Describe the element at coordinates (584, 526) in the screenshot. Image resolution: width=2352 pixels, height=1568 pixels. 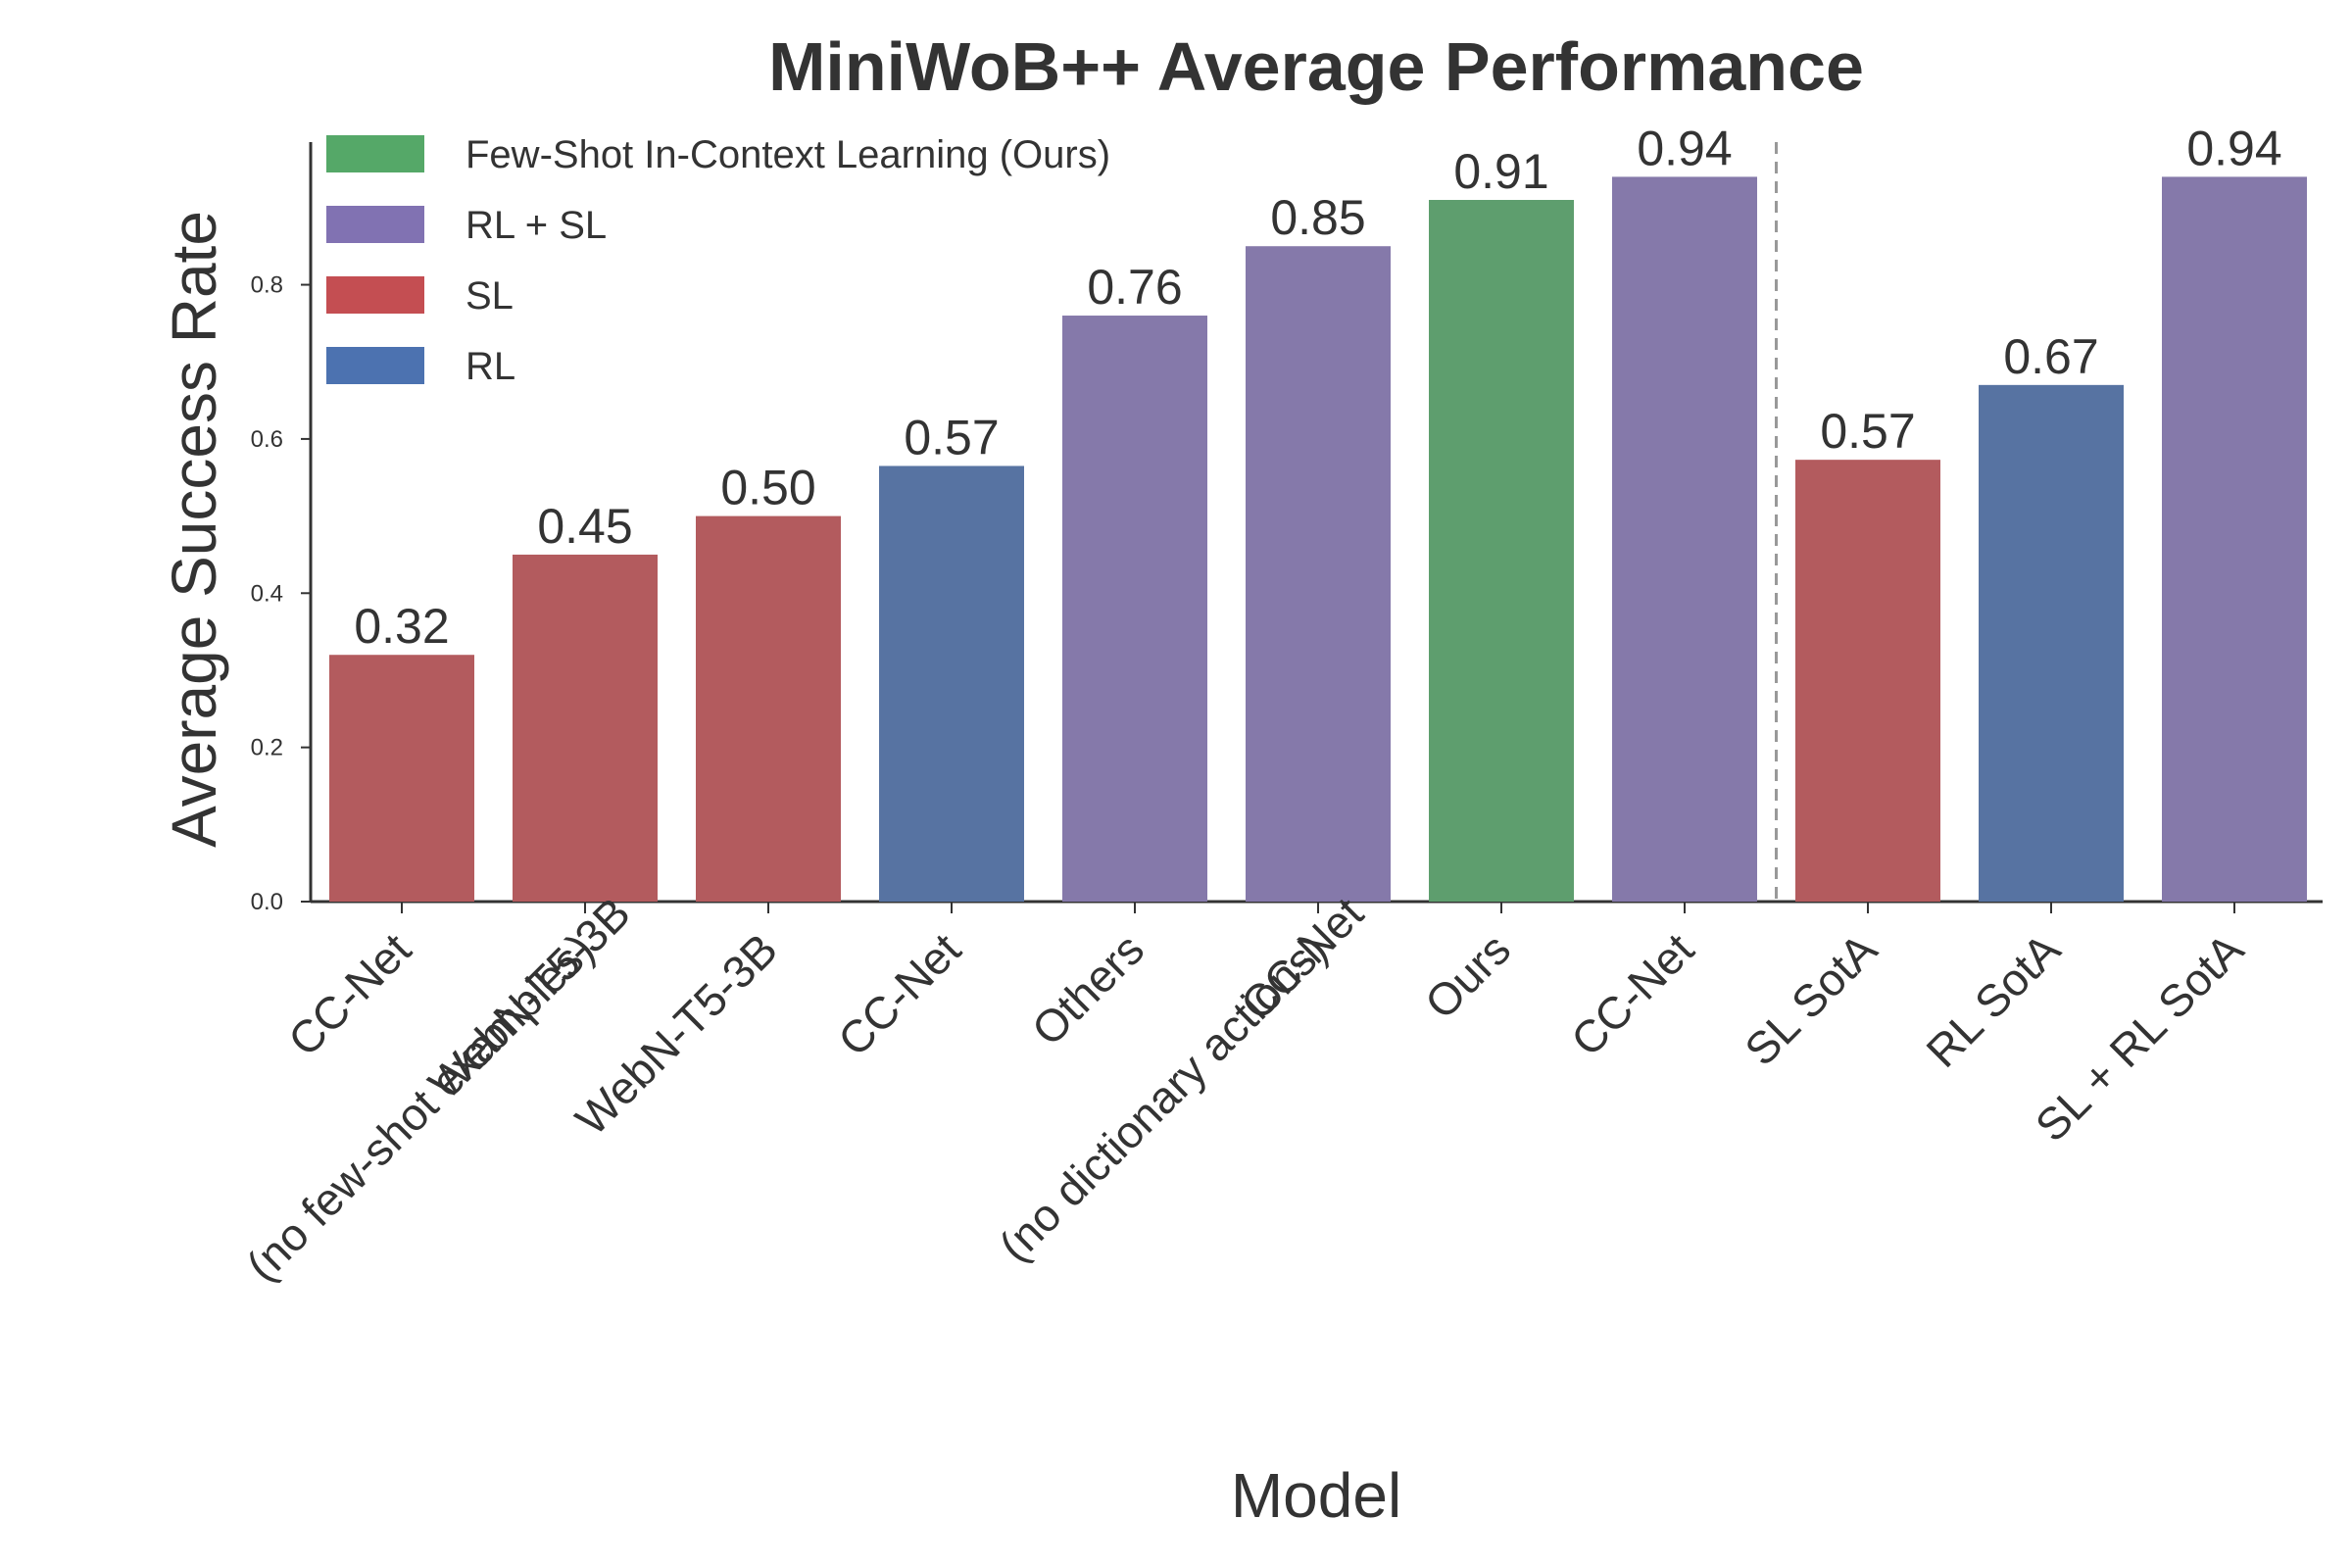
I see `bar-value-label: 0.45` at that location.